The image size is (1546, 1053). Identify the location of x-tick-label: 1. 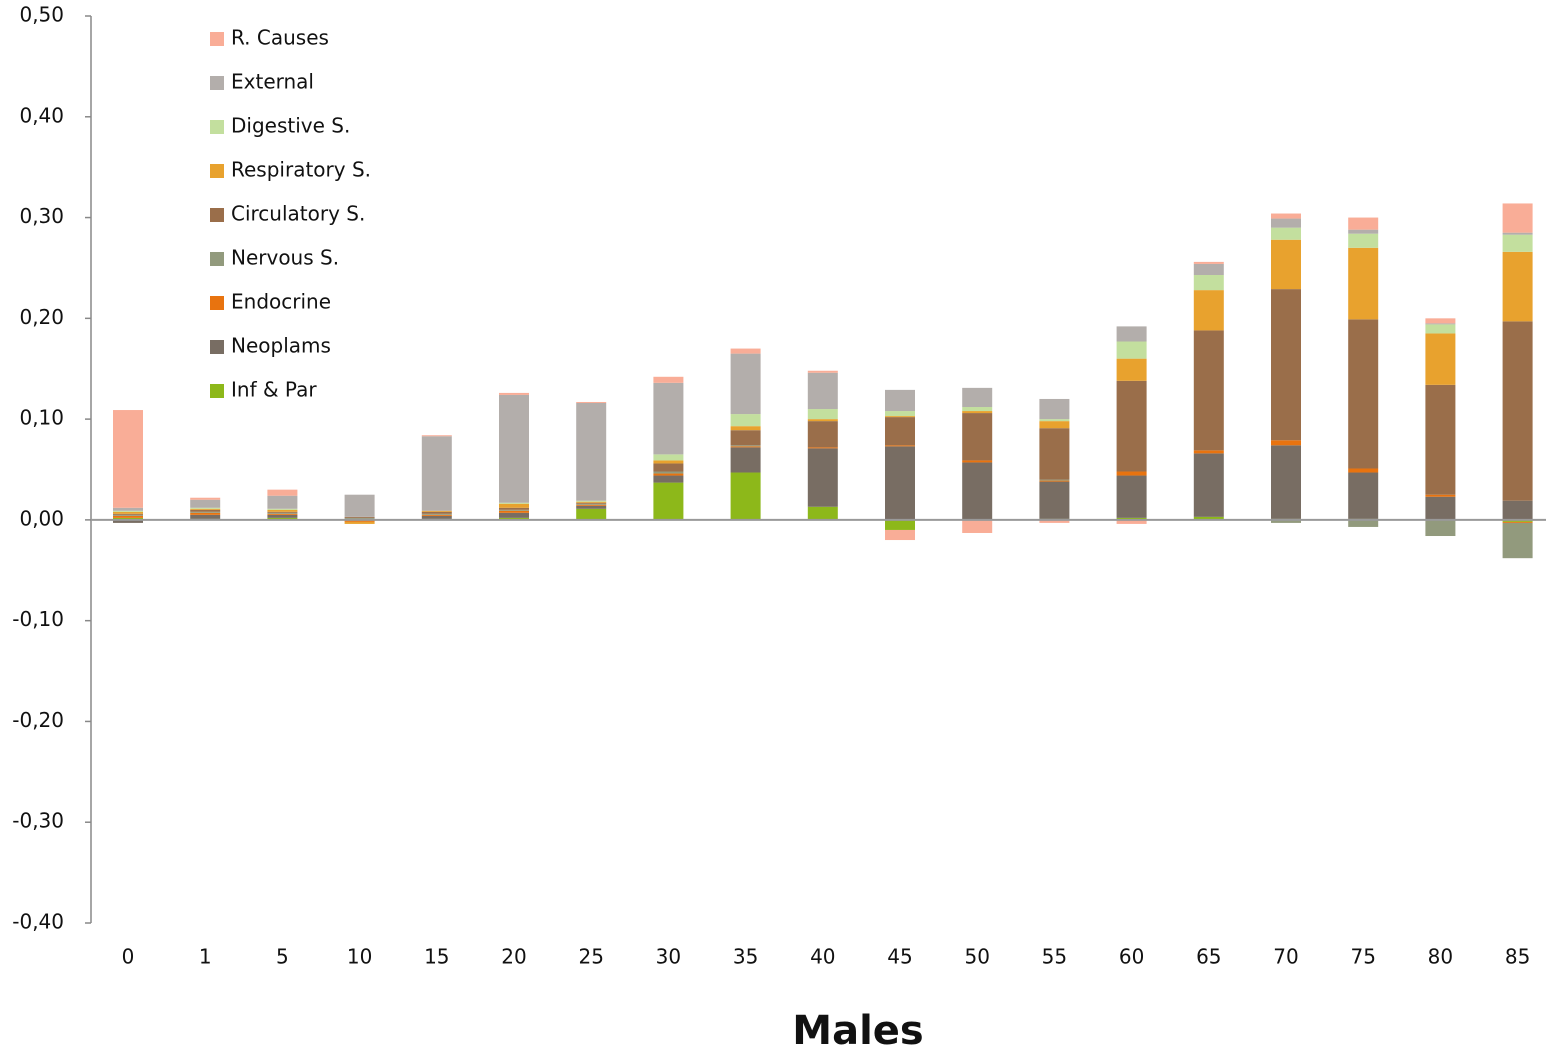
(205, 957).